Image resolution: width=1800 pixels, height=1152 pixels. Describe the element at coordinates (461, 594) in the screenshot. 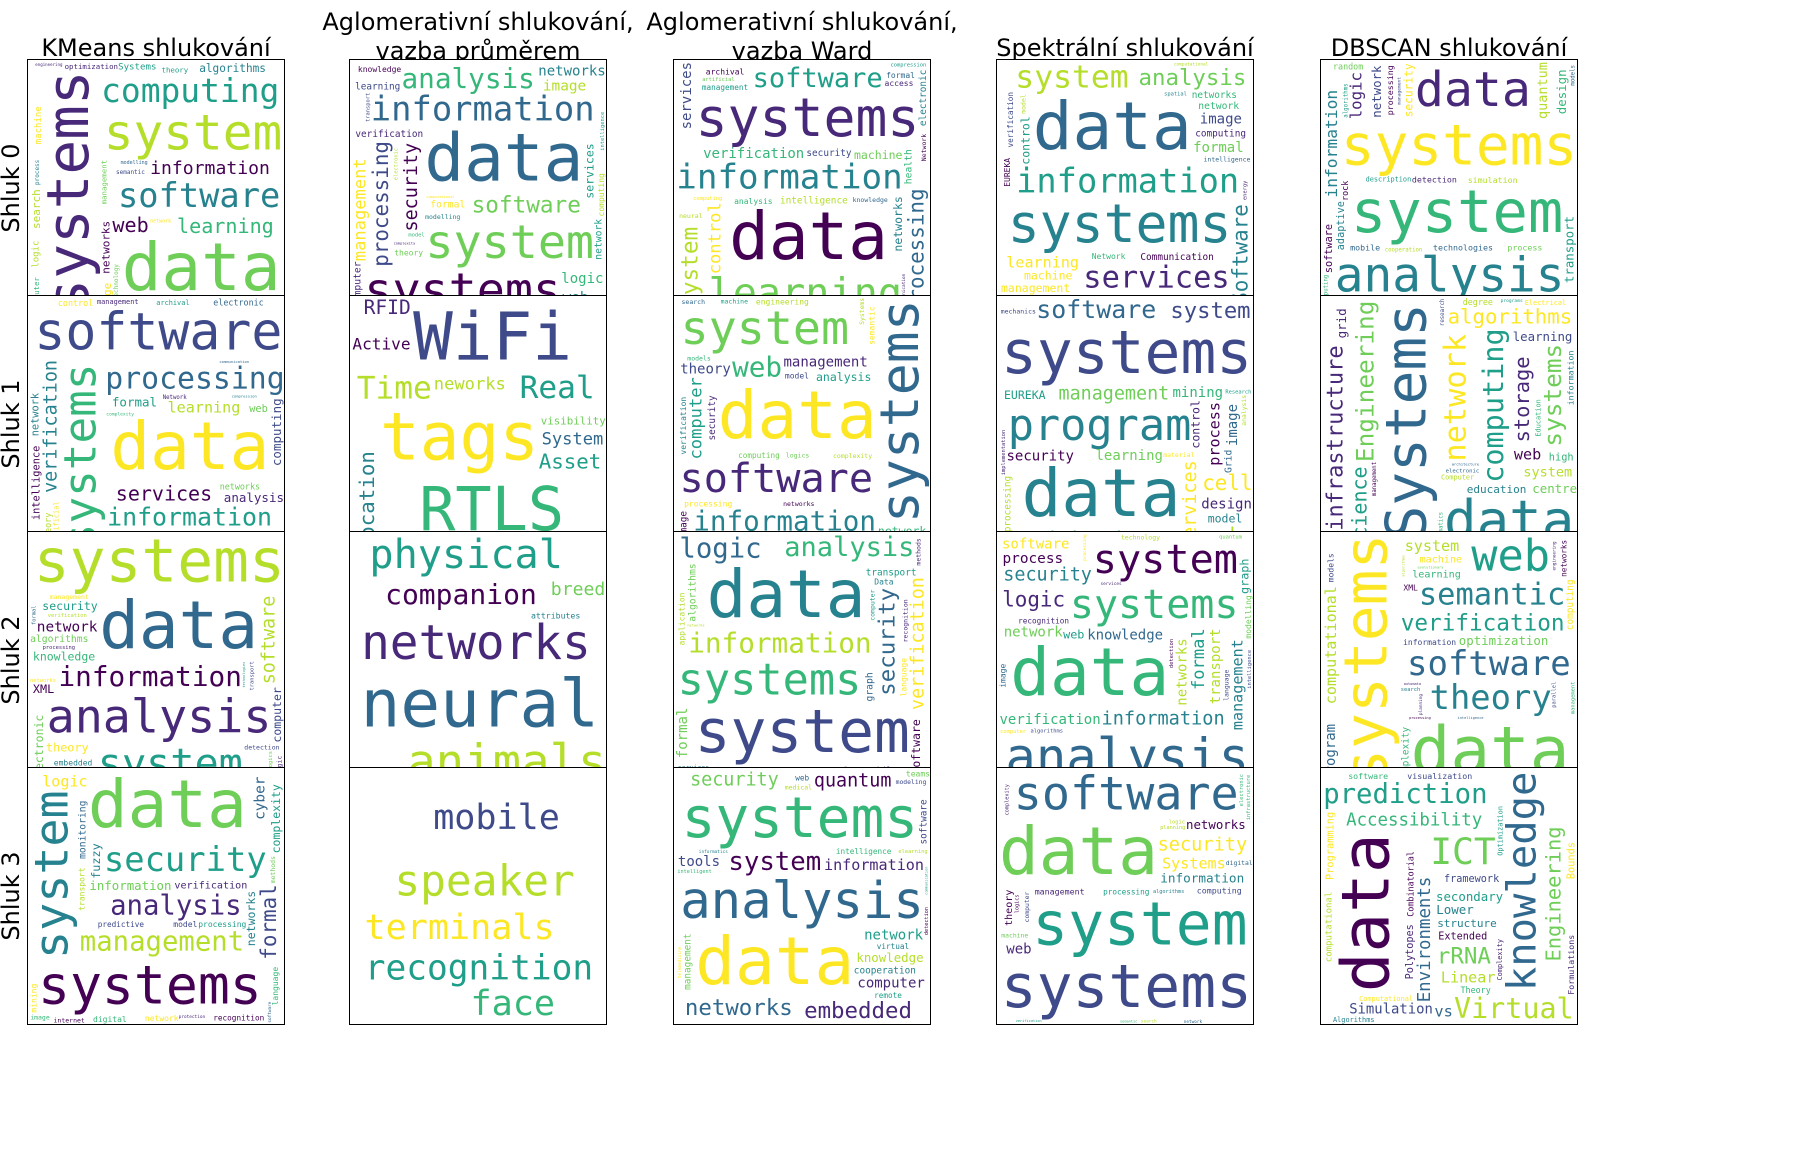

I see `cloud-word: companion` at that location.